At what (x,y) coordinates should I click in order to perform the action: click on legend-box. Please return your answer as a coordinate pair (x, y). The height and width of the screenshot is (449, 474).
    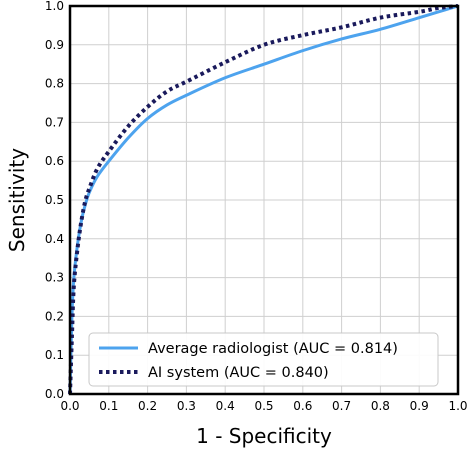
    Looking at the image, I should click on (263, 359).